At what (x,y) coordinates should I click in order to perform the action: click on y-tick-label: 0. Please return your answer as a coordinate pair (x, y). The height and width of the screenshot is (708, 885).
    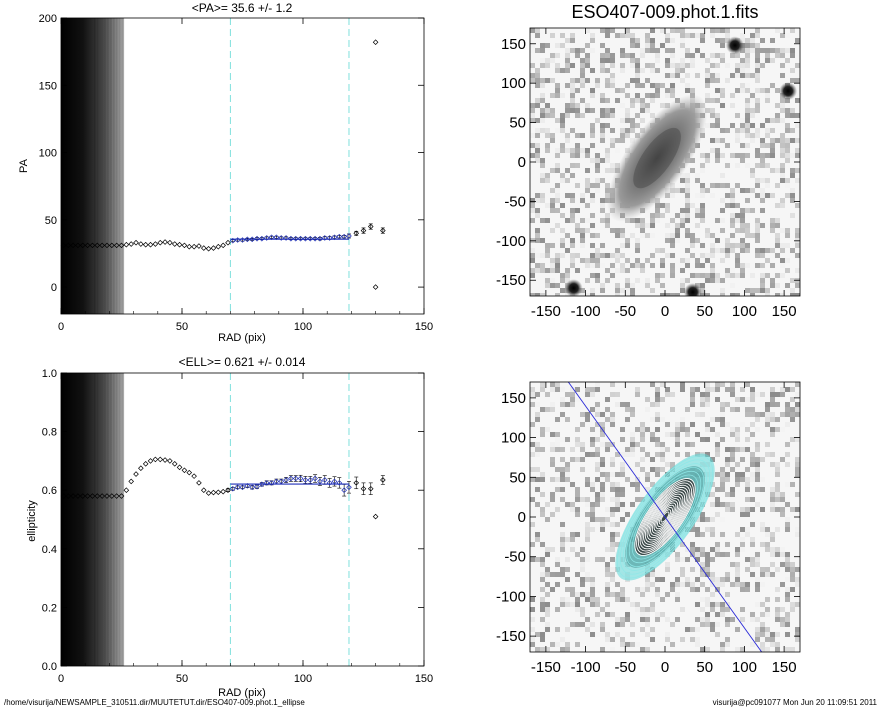
    Looking at the image, I should click on (522, 517).